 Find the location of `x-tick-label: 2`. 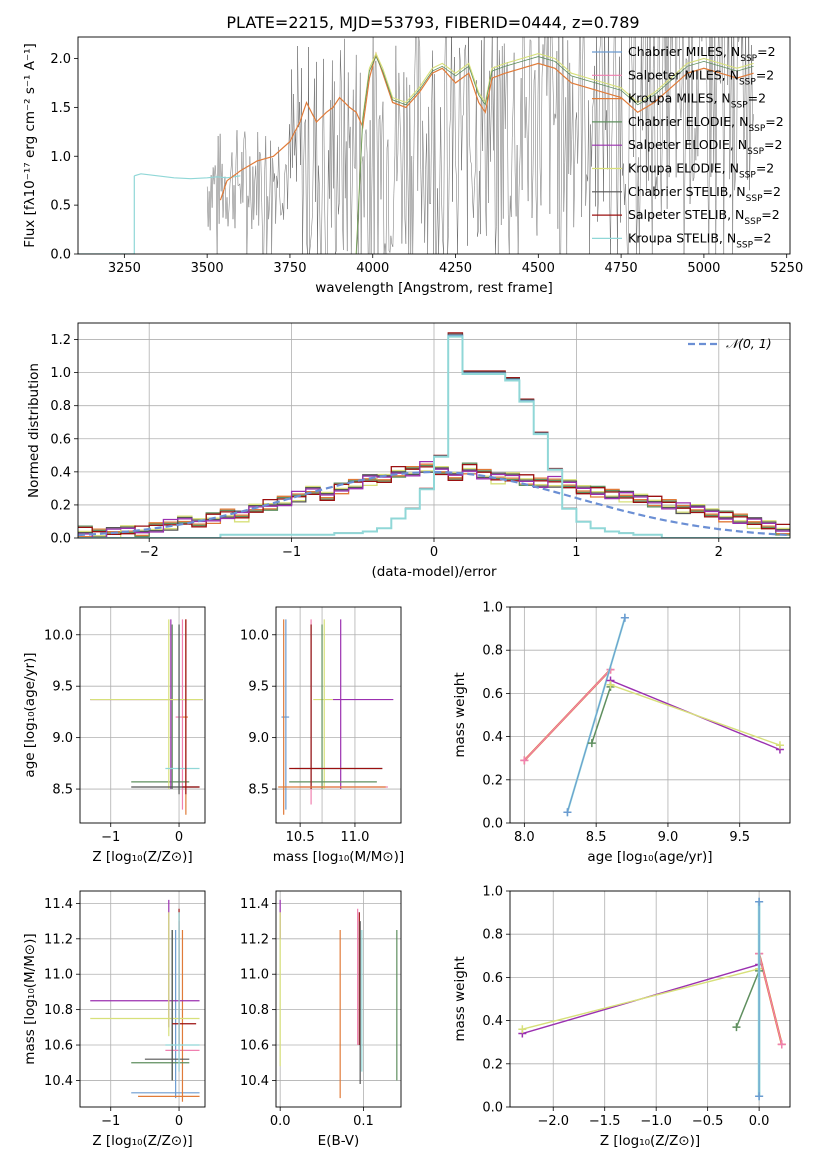

x-tick-label: 2 is located at coordinates (719, 552).